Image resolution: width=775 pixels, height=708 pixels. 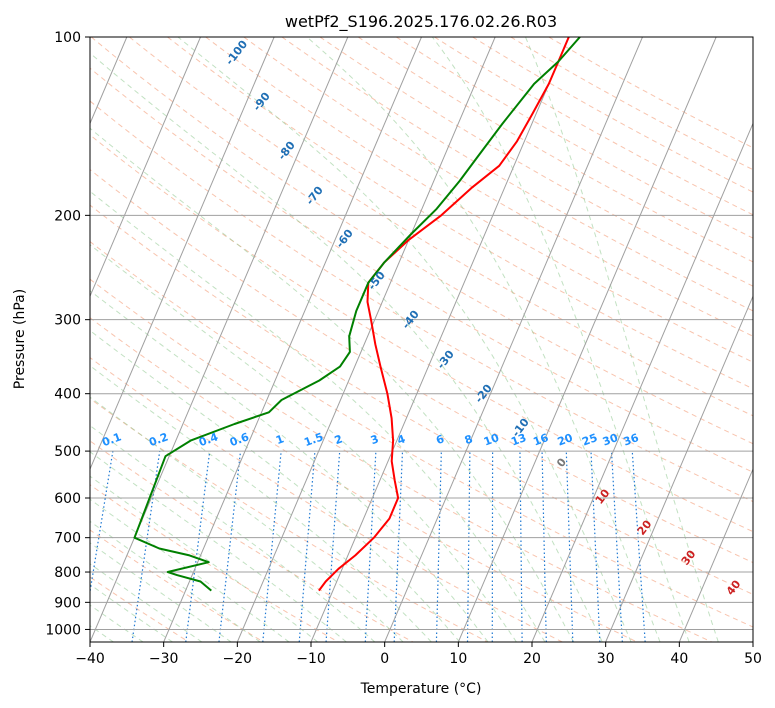 I want to click on mixing-ratio-label: 4, so click(x=401, y=439).